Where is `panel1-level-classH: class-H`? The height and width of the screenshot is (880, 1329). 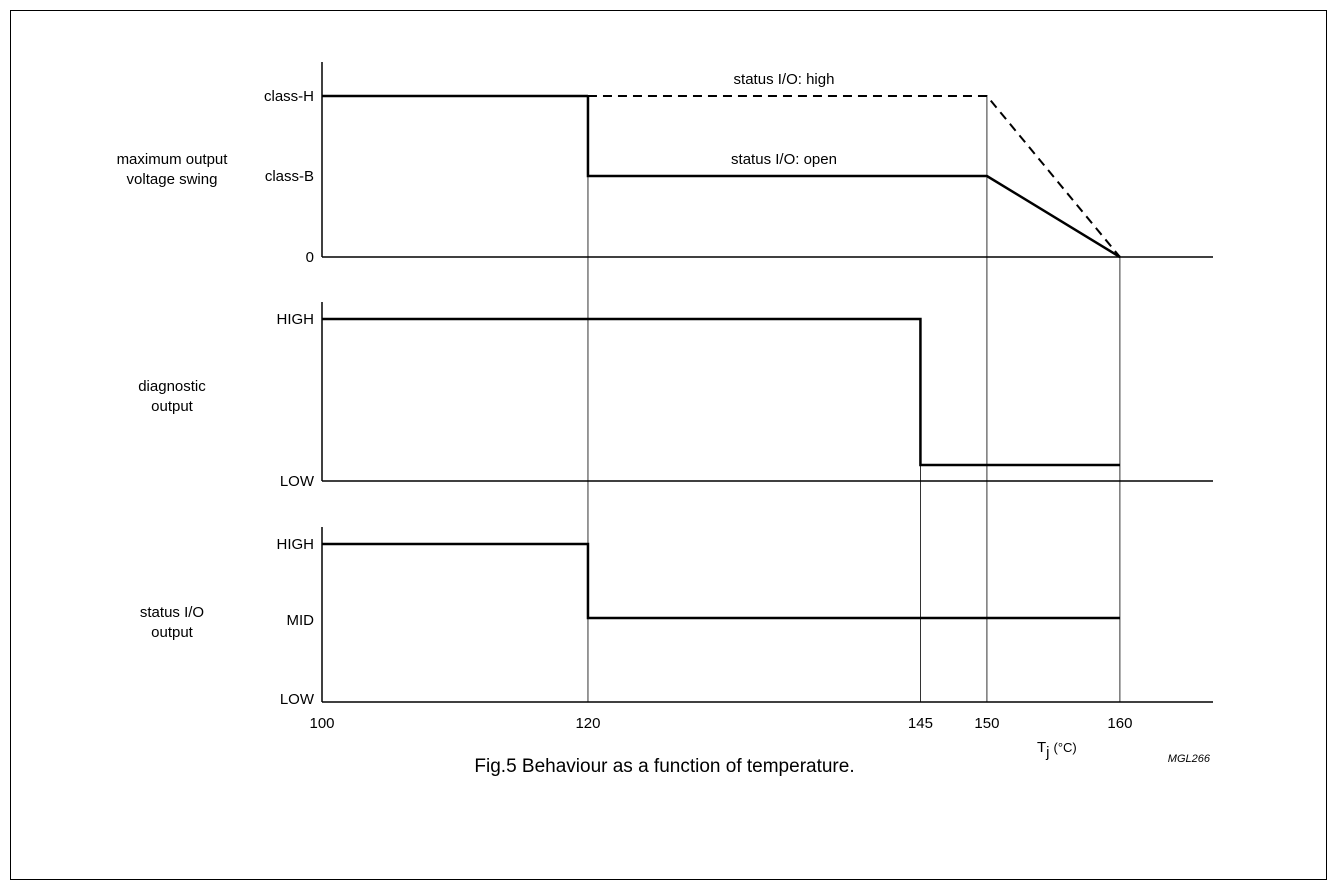
panel1-level-classH: class-H is located at coordinates (289, 96).